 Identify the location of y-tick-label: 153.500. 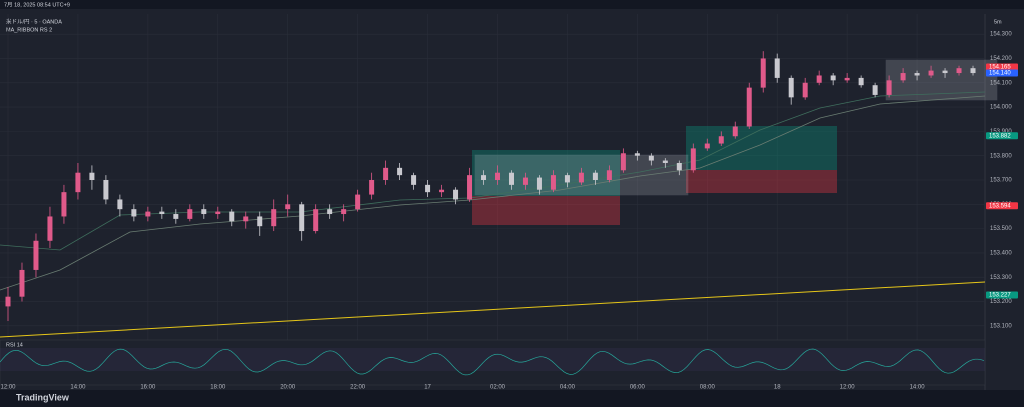
(1001, 229).